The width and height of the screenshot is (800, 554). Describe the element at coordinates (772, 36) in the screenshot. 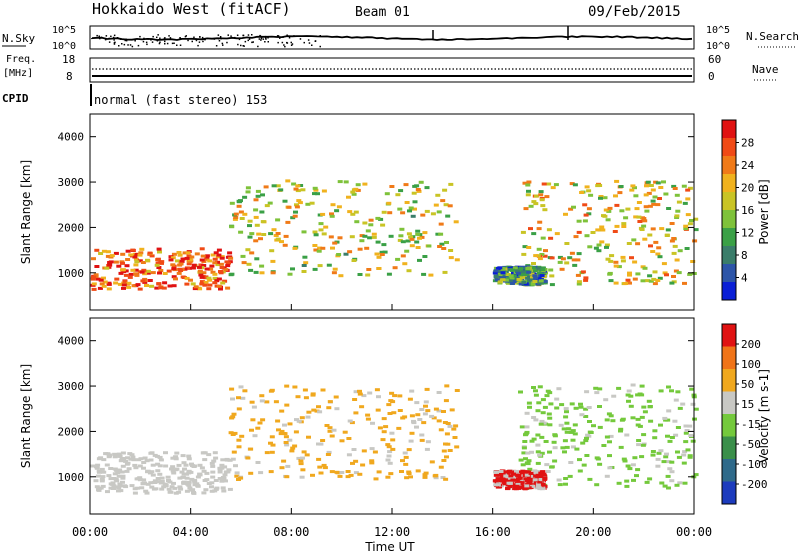

I see `noise-right-label: N.Search` at that location.